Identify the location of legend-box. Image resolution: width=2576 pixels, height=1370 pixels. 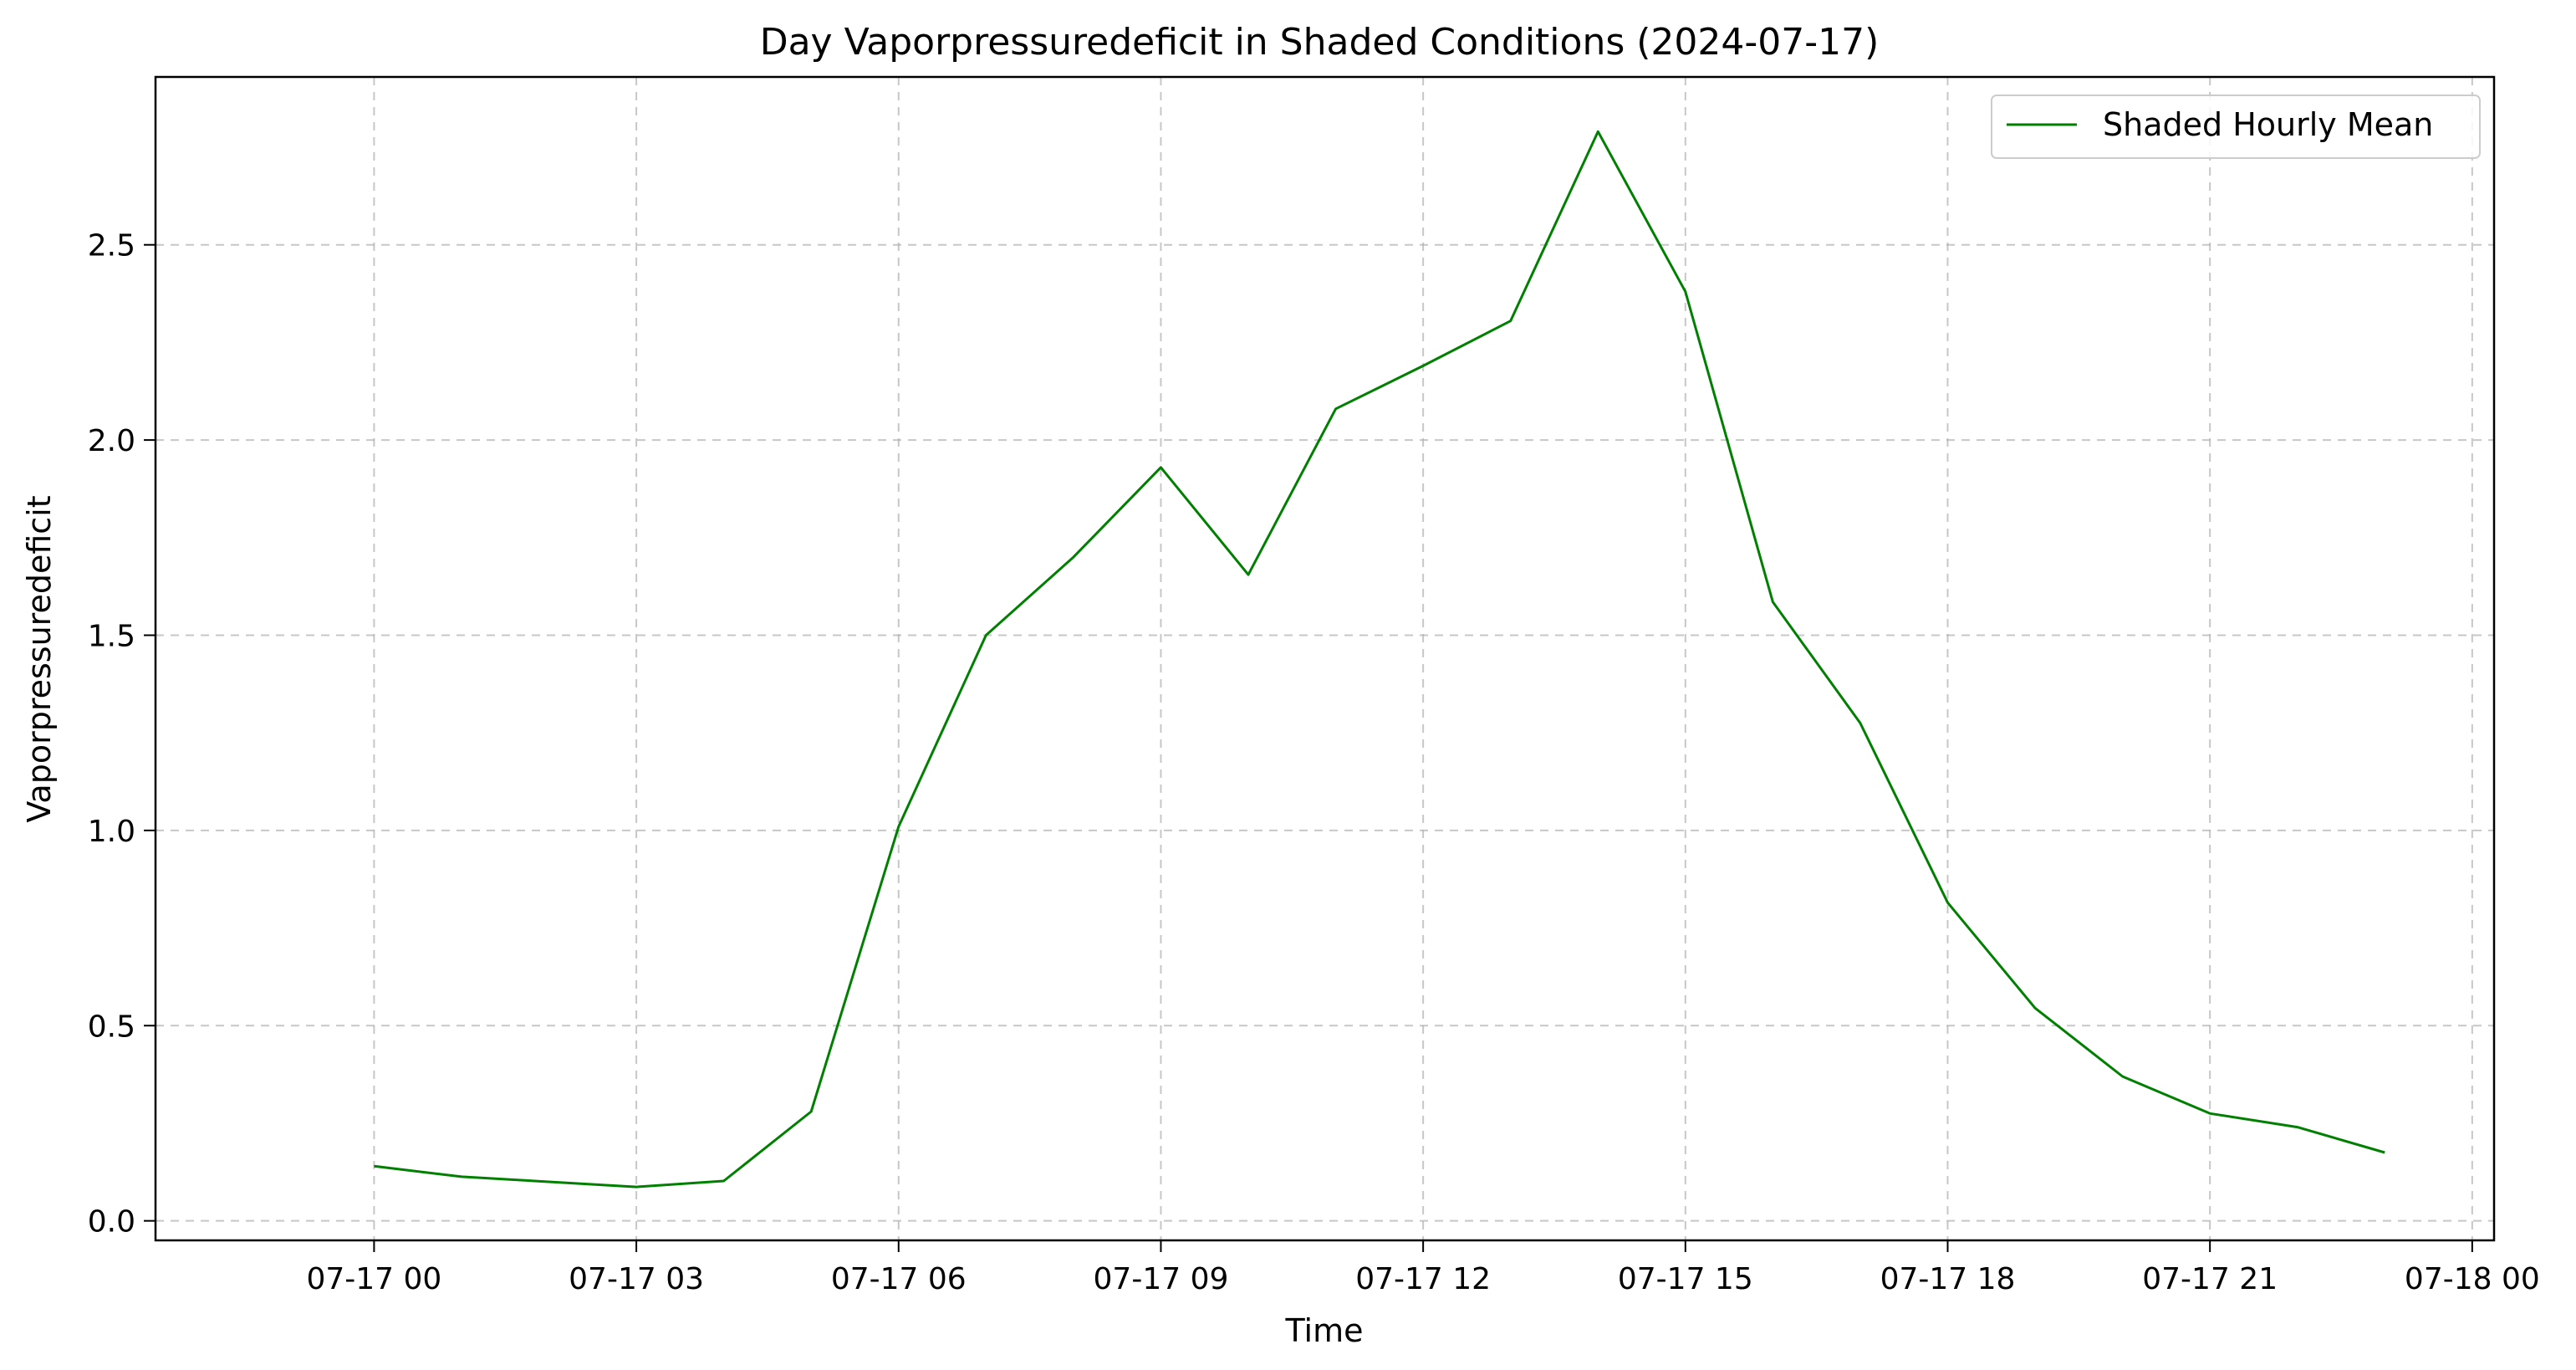
(2236, 127).